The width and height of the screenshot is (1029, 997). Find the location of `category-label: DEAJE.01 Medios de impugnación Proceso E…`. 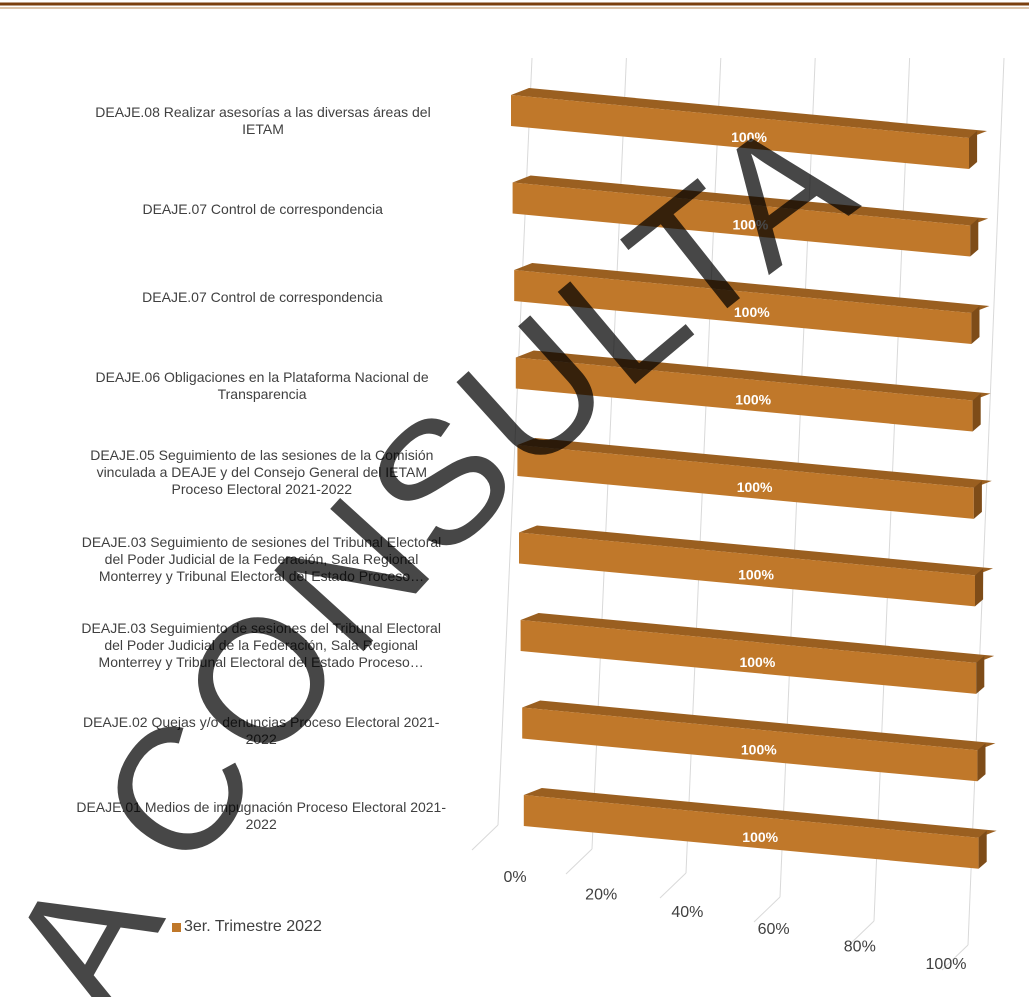

category-label: DEAJE.01 Medios de impugnación Proceso E… is located at coordinates (261, 816).